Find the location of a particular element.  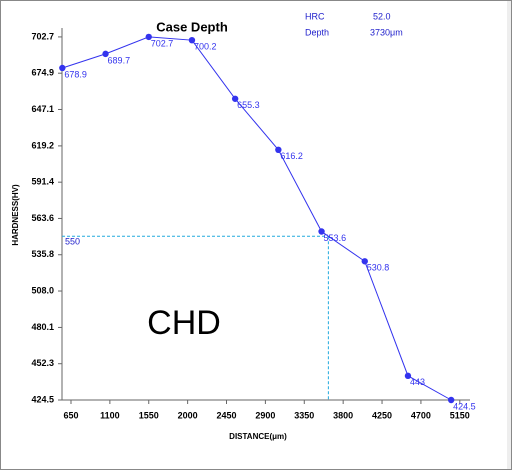

value-label: 424.5 is located at coordinates (464, 406).